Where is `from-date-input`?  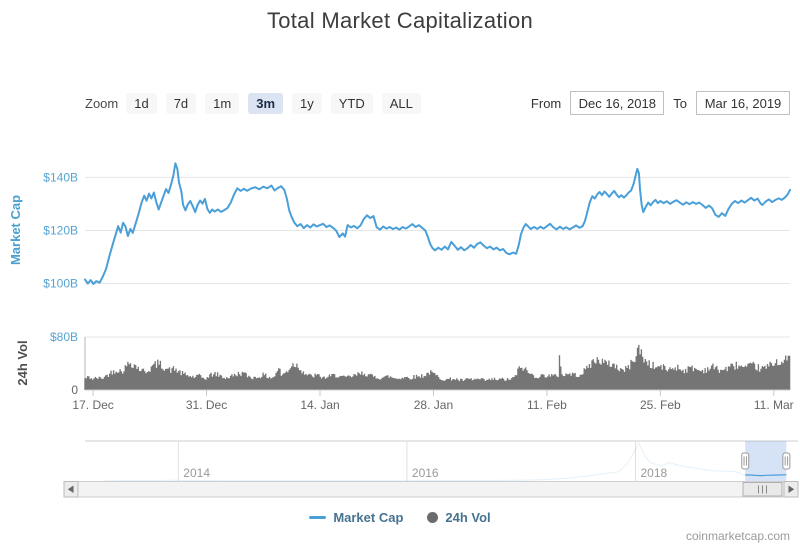 from-date-input is located at coordinates (617, 103).